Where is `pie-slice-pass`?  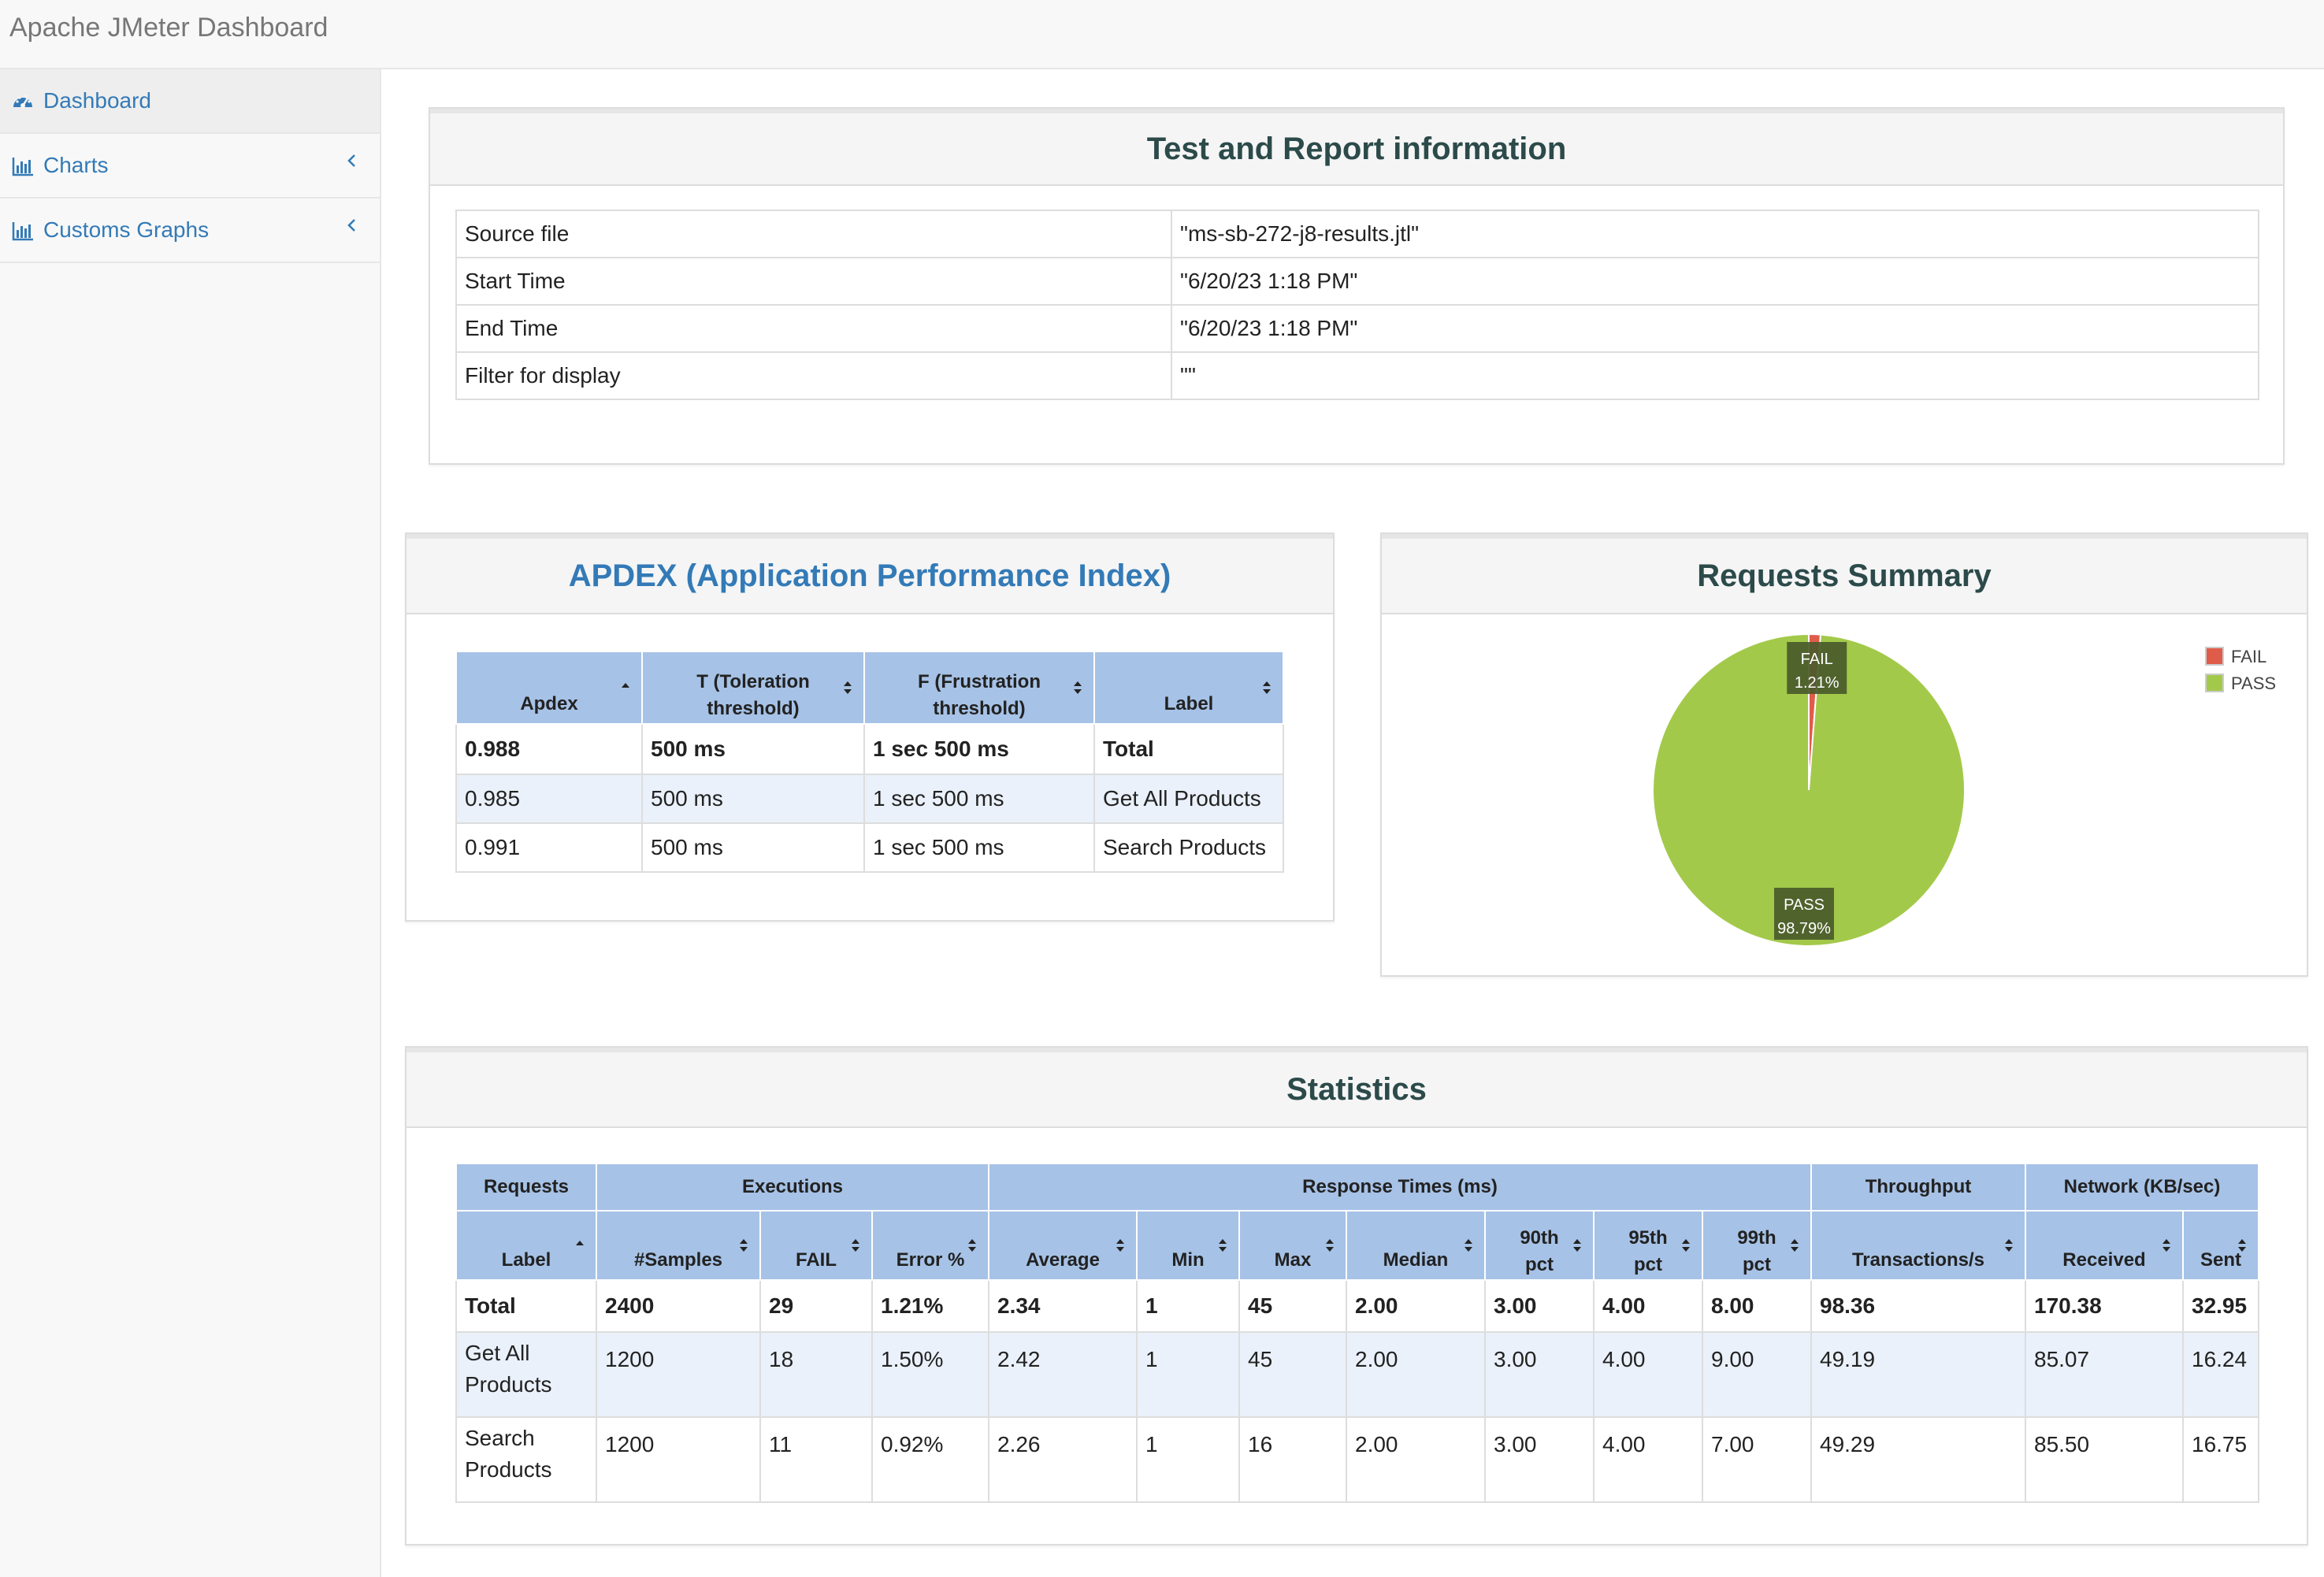 pie-slice-pass is located at coordinates (1809, 790).